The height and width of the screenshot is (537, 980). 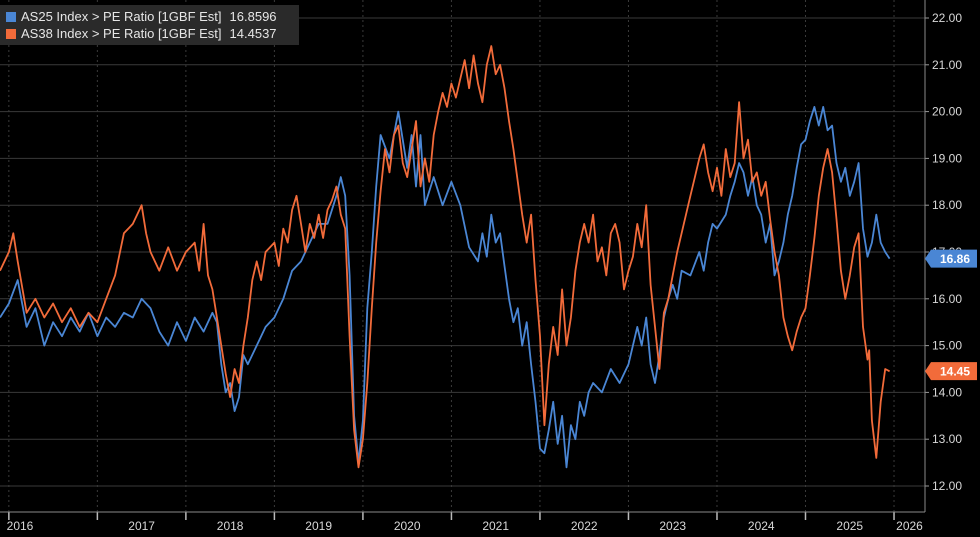 I want to click on legend-item-as25: AS25 Index > PE Ratio [1GBF Est] 16.8596, so click(x=141, y=16).